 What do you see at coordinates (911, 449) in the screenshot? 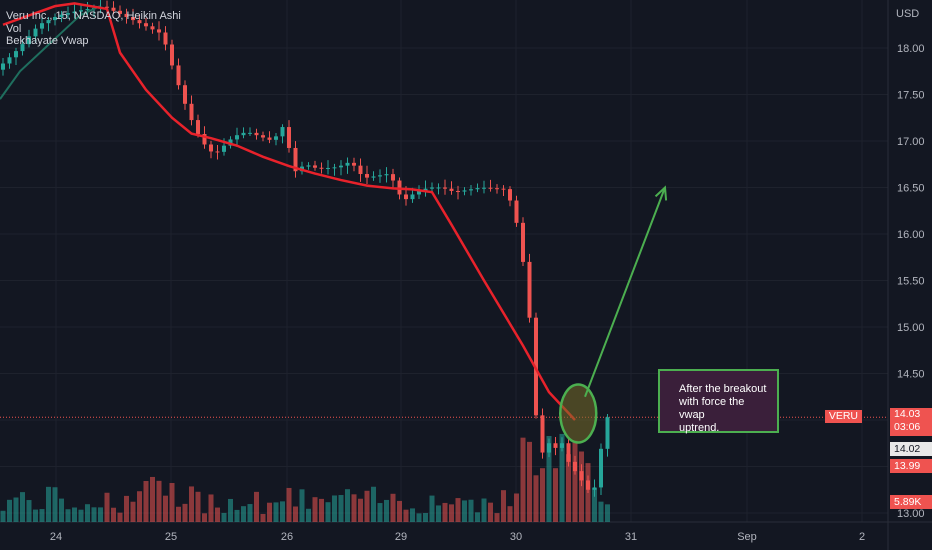
I see `high-price-badge: 14.02` at bounding box center [911, 449].